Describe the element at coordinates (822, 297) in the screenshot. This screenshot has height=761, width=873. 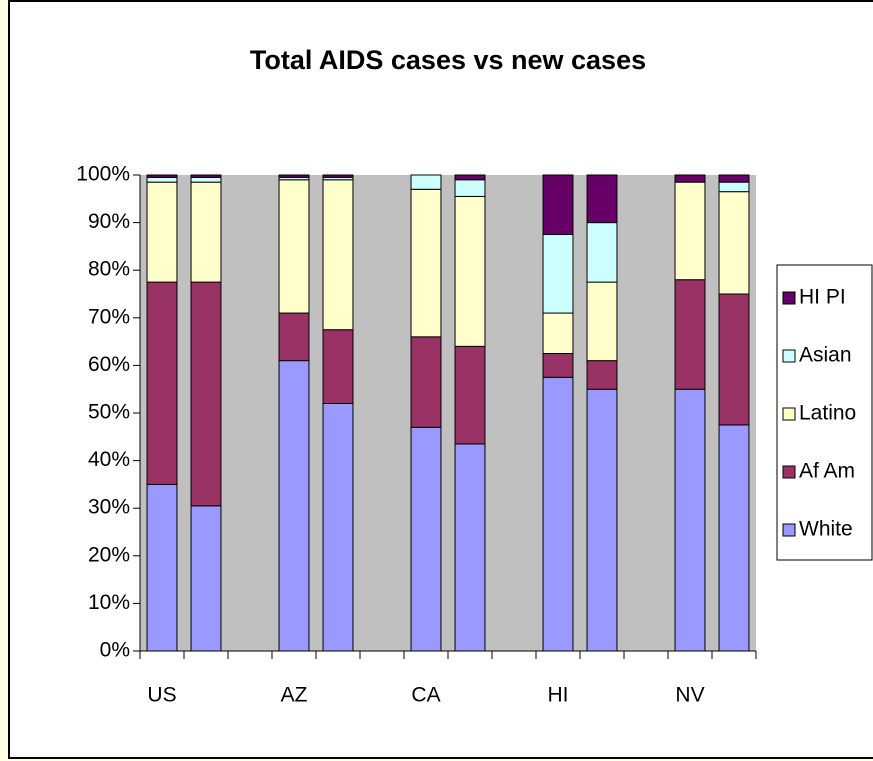
I see `legend-label: HI PI` at that location.